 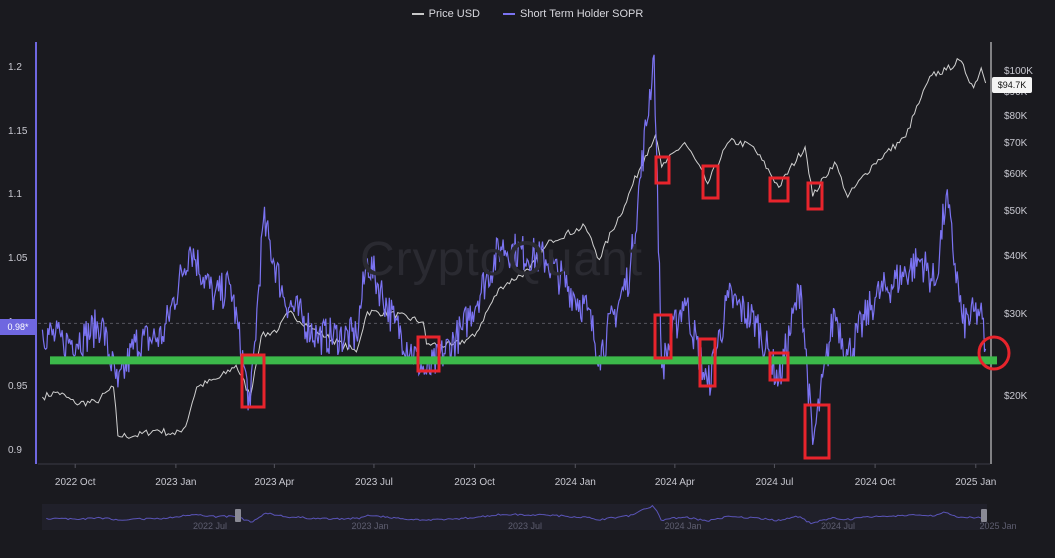 I want to click on right-tick-label: $60K, so click(x=1016, y=175).